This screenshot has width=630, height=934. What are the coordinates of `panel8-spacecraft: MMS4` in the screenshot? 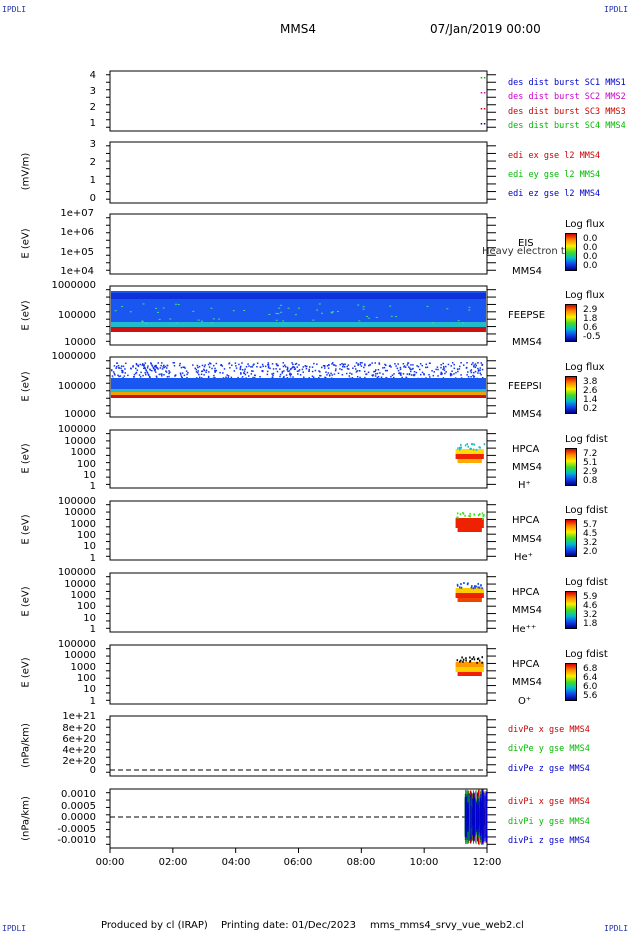 It's located at (527, 610).